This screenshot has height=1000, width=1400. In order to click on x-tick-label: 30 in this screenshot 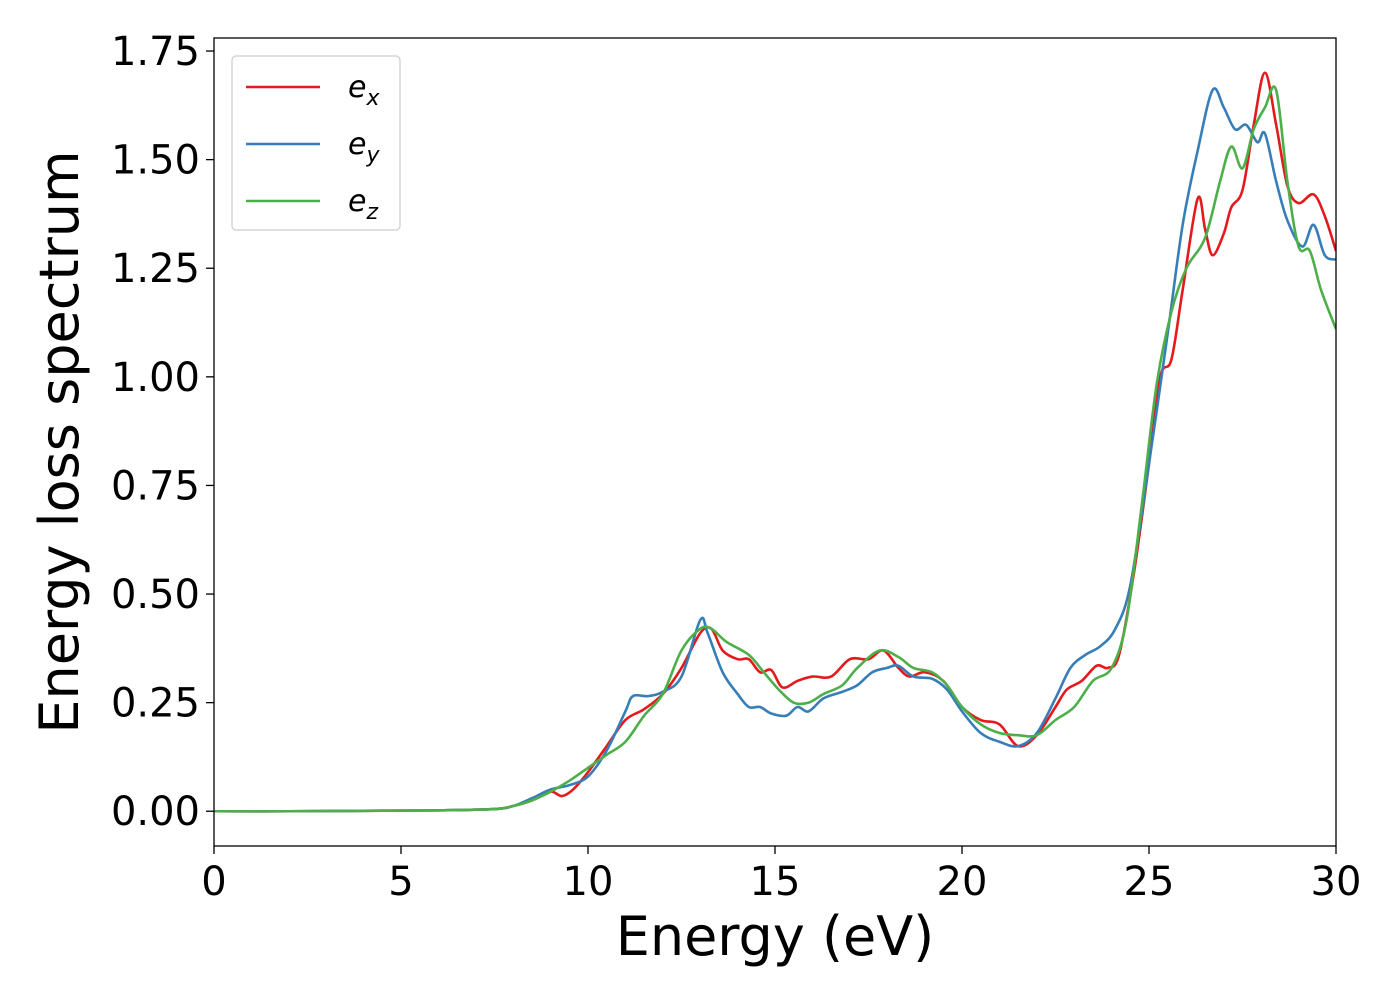, I will do `click(1336, 882)`.